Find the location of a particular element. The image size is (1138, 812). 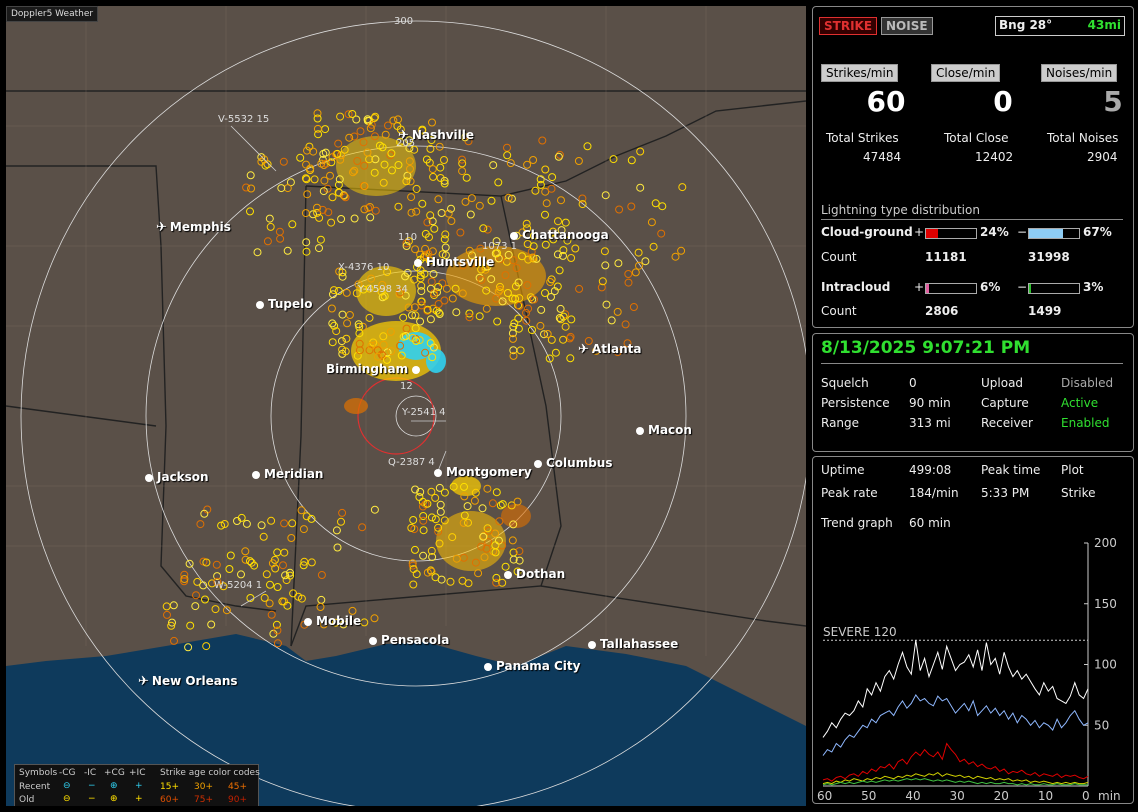

storm-tag: 1073 1 is located at coordinates (499, 246).